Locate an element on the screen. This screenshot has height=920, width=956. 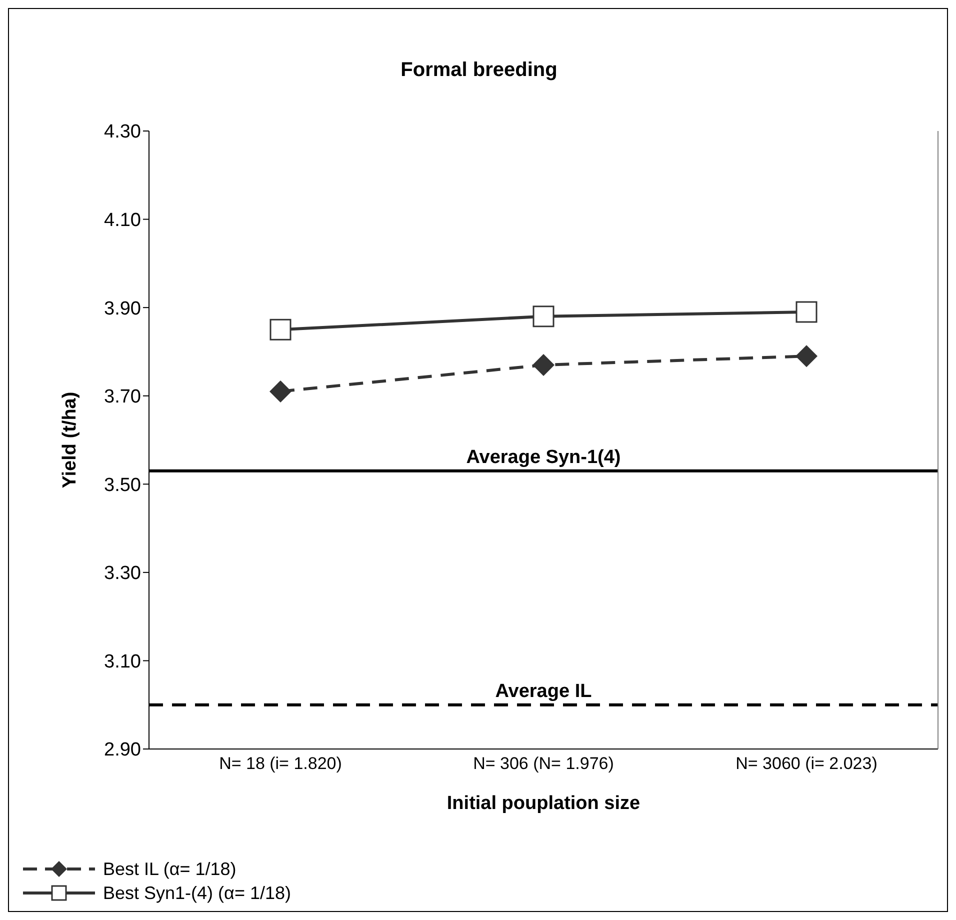
x-tick-label: N= 18 (i= 1.820) is located at coordinates (280, 764).